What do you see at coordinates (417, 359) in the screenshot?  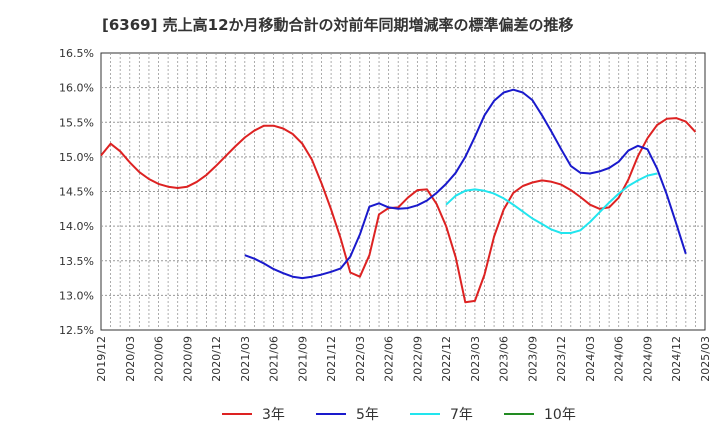 I see `x-tick-label: 2022/09` at bounding box center [417, 359].